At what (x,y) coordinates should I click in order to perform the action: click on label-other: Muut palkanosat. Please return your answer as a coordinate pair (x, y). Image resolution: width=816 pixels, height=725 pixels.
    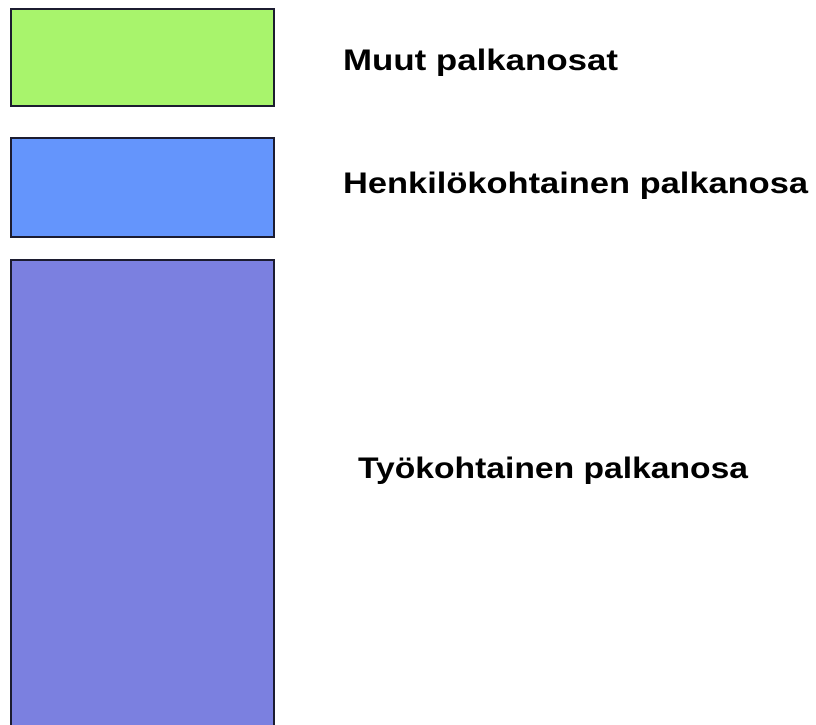
    Looking at the image, I should click on (480, 60).